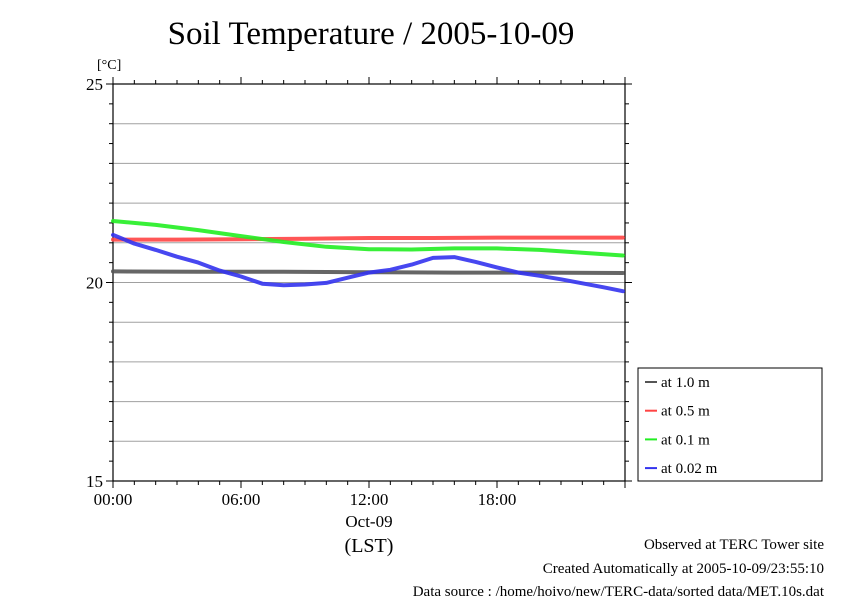  What do you see at coordinates (685, 383) in the screenshot?
I see `legend-label: at 1.0 m` at bounding box center [685, 383].